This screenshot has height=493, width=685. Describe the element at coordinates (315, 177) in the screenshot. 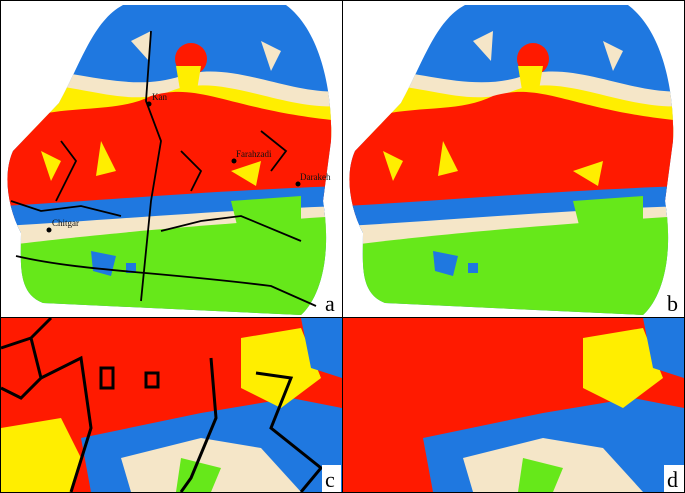

I see `place-label: Darakeh` at that location.